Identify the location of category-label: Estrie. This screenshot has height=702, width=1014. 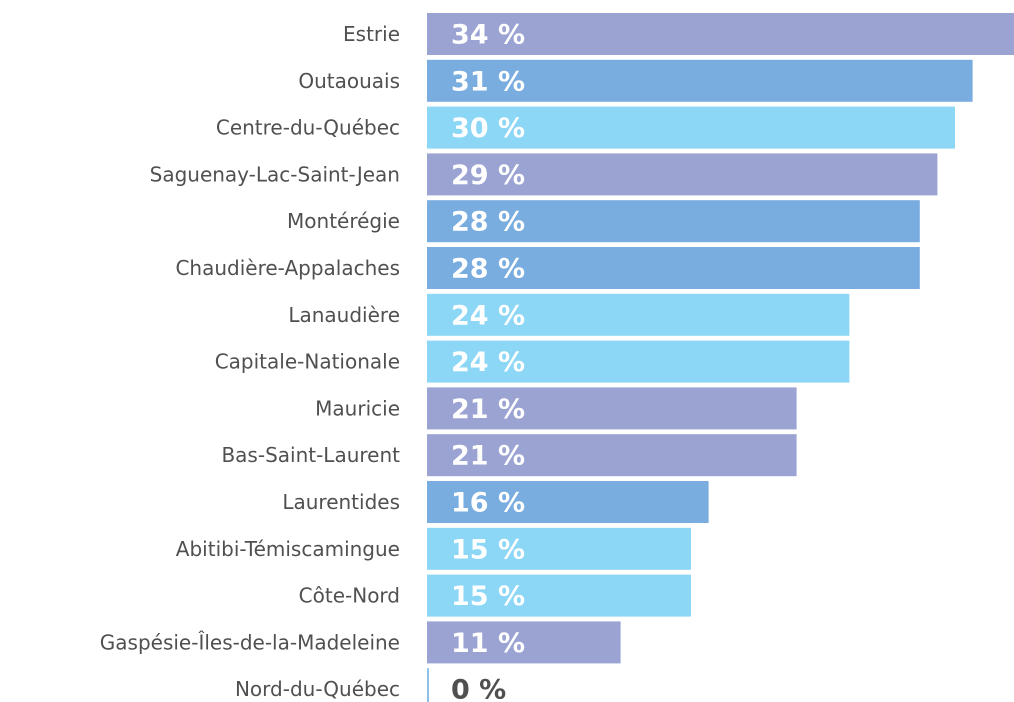
(371, 34).